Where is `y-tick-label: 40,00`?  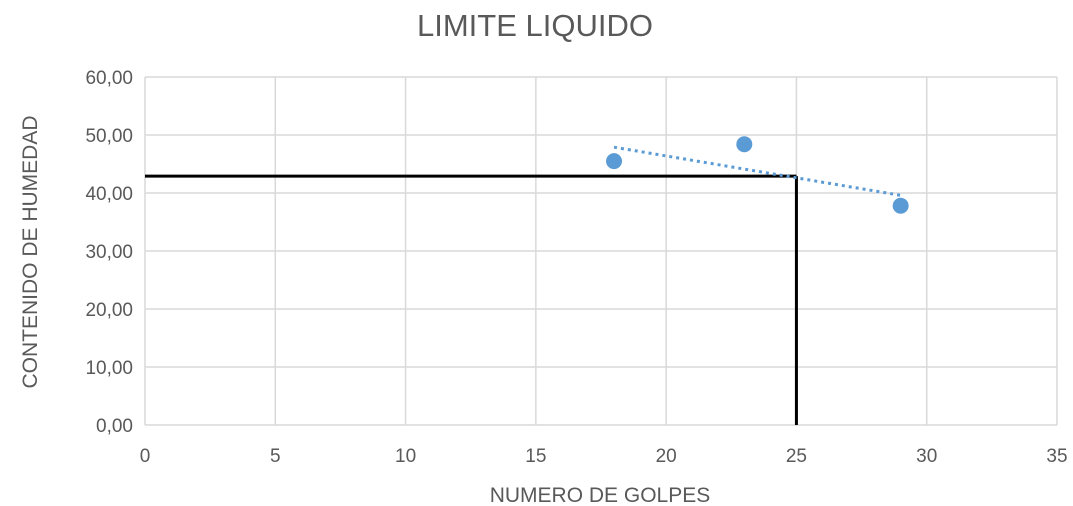 y-tick-label: 40,00 is located at coordinates (109, 194).